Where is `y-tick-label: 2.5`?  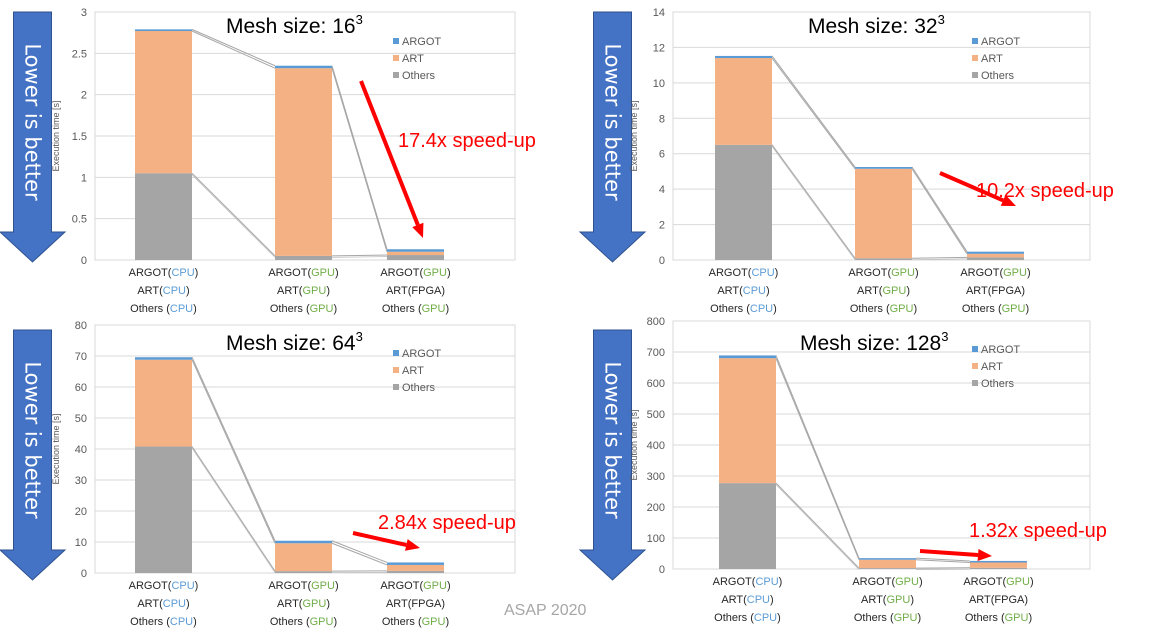
y-tick-label: 2.5 is located at coordinates (79, 54).